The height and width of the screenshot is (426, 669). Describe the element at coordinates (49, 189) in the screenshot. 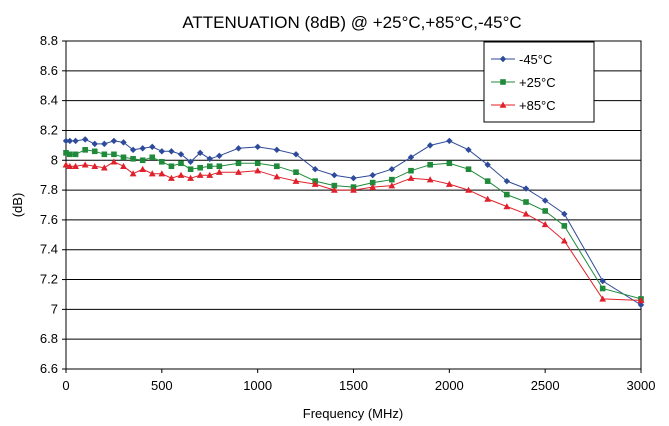

I see `y-tick-label: 7.8` at that location.